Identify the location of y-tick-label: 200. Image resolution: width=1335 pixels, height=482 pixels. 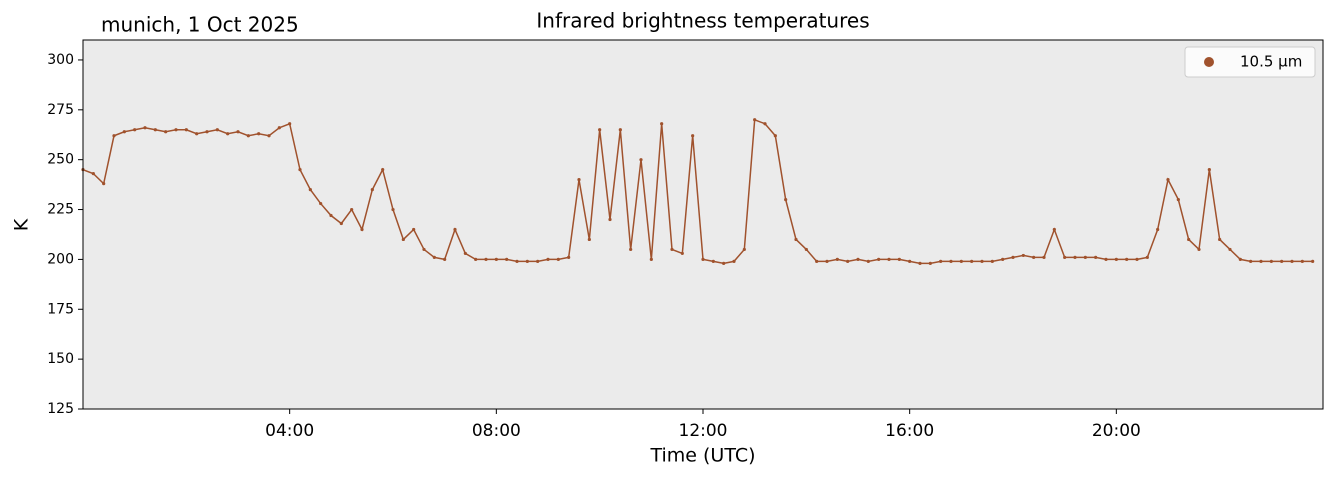
(60, 259).